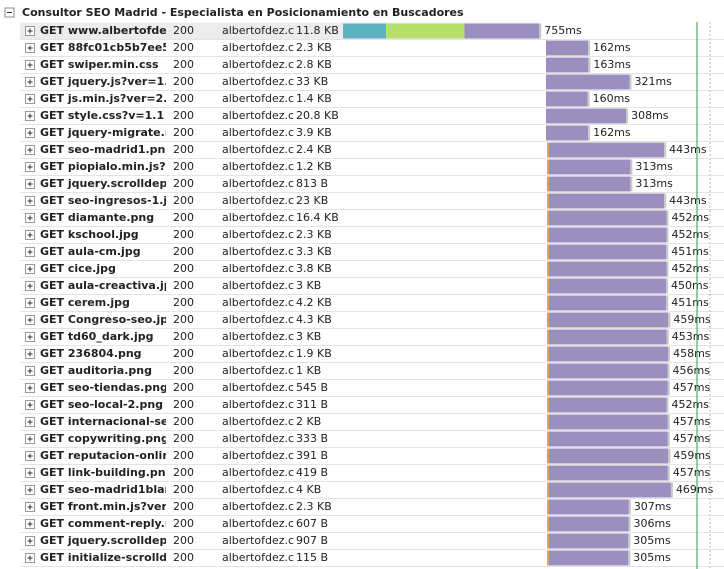 This screenshot has width=724, height=569. Describe the element at coordinates (85, 302) in the screenshot. I see `request-url: GET cerem.jpg` at that location.